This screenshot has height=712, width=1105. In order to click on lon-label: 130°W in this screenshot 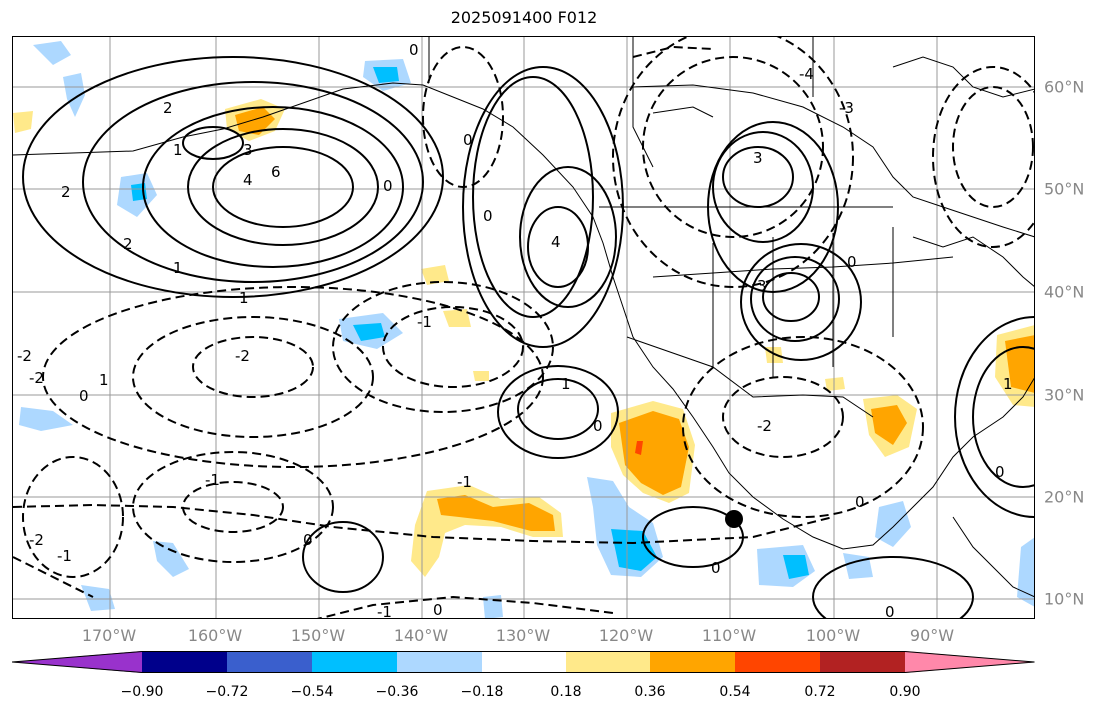, I will do `click(523, 635)`.